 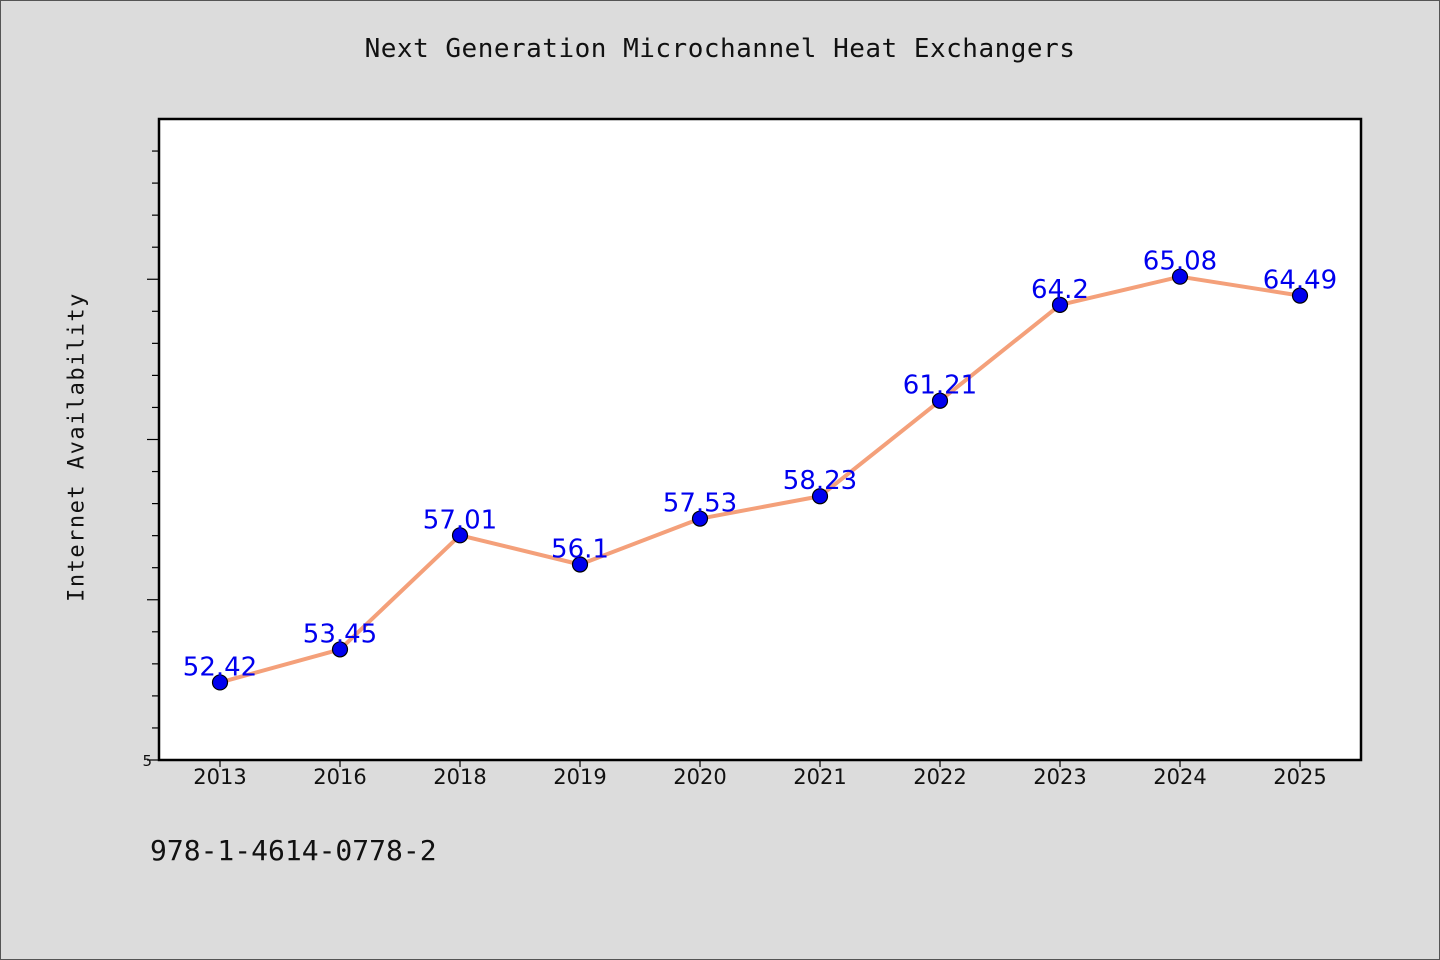 What do you see at coordinates (939, 777) in the screenshot?
I see `x-tick-label: 2022` at bounding box center [939, 777].